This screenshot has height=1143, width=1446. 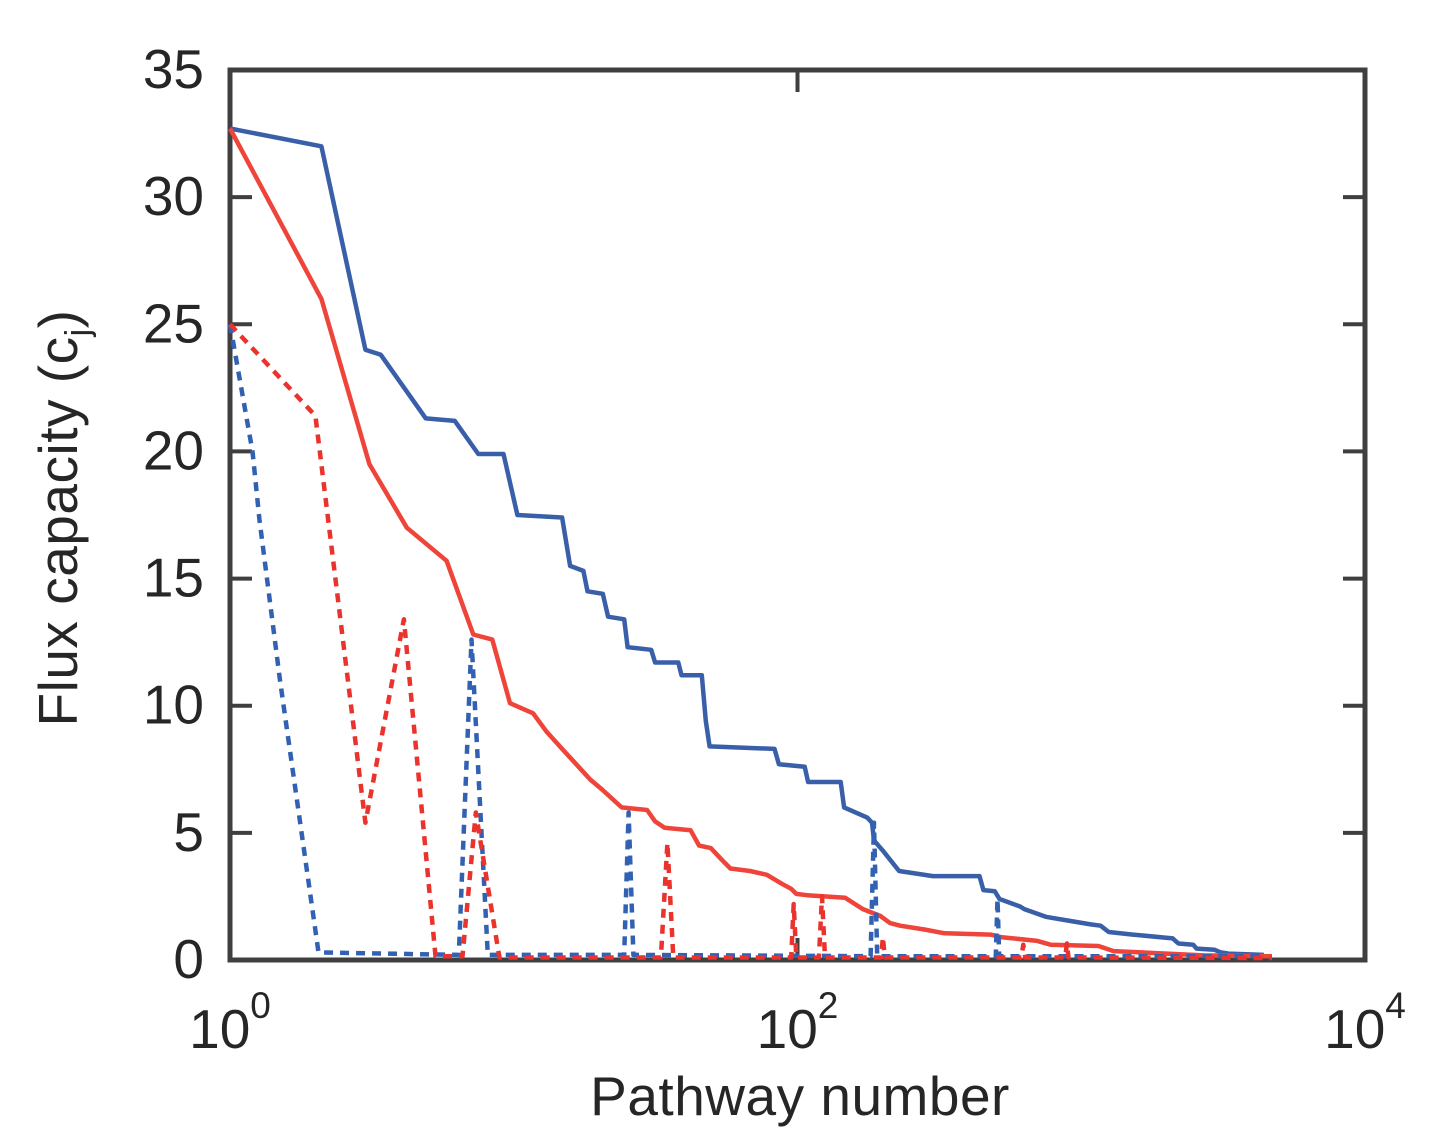 What do you see at coordinates (173, 323) in the screenshot?
I see `y-tick-label-25: 25` at bounding box center [173, 323].